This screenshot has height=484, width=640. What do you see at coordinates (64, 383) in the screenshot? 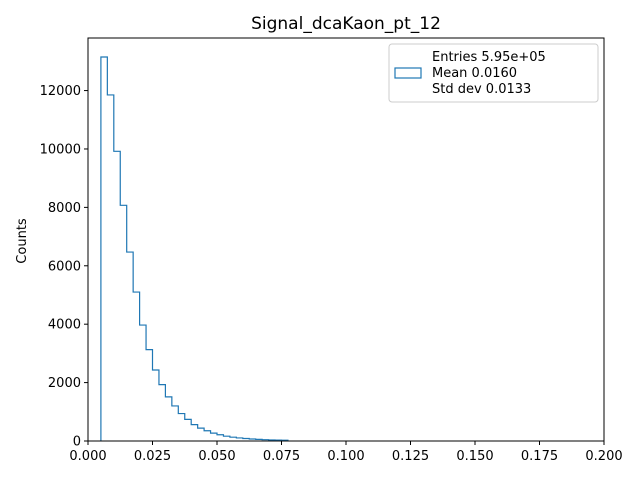
I see `y-tick-label: 2000` at bounding box center [64, 383].